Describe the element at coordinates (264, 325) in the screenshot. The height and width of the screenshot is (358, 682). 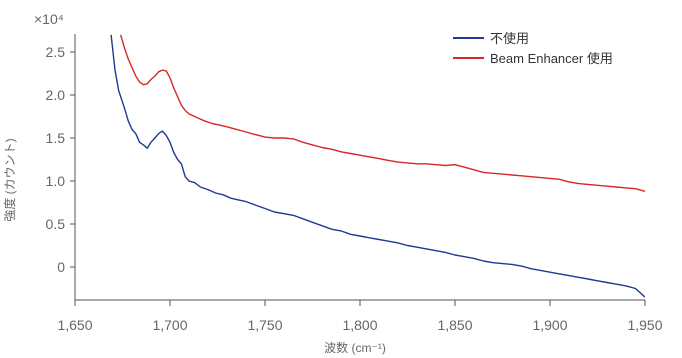
I see `x-tick-label: 1,750` at that location.